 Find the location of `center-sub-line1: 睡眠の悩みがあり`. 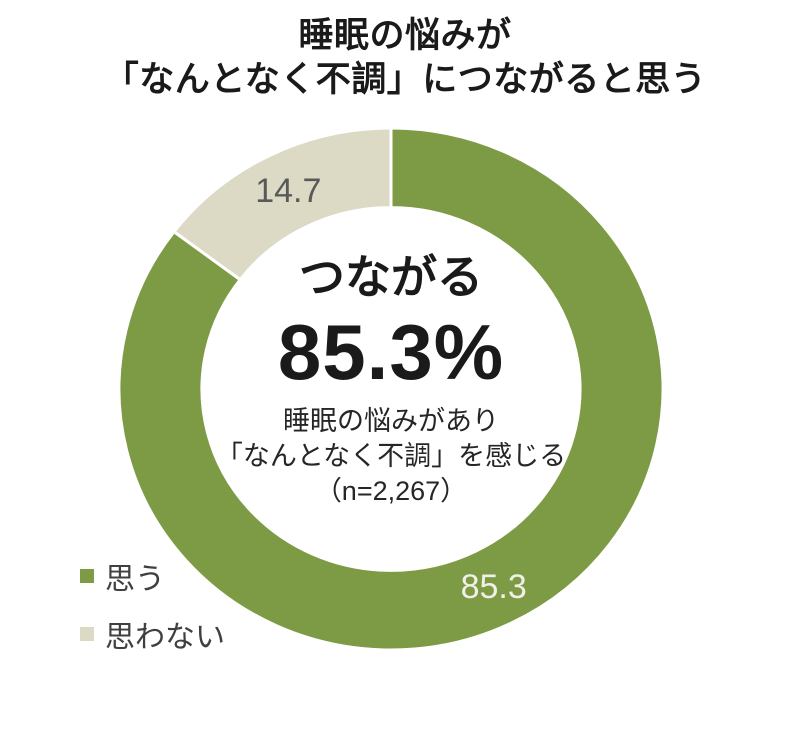

center-sub-line1: 睡眠の悩みがあり is located at coordinates (391, 421).